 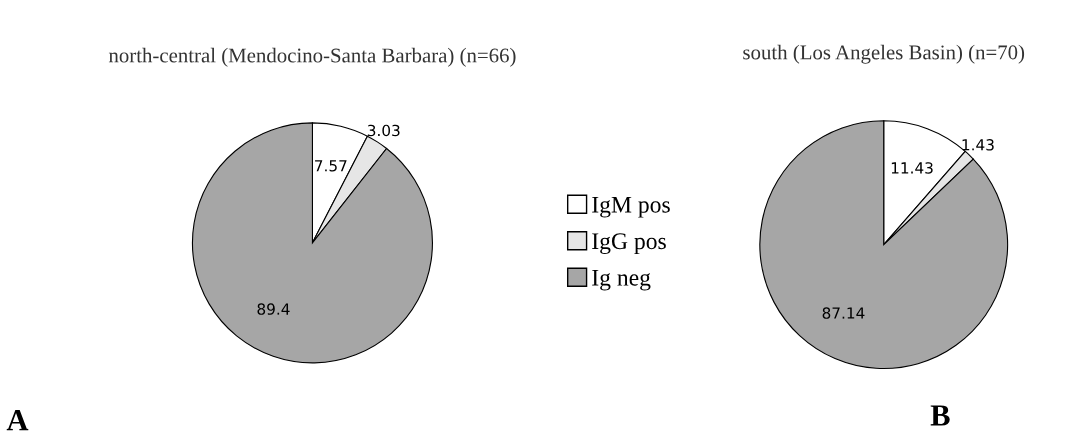 I want to click on legend-label: Ig neg, so click(x=621, y=280).